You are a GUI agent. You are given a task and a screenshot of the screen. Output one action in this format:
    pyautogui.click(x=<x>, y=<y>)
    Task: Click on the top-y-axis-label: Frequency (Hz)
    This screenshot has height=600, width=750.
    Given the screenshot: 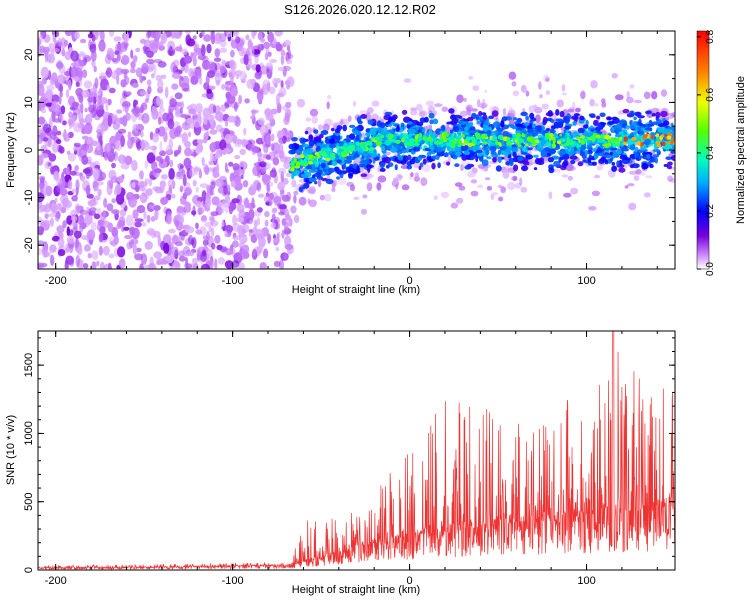 What is the action you would take?
    pyautogui.click(x=11, y=150)
    